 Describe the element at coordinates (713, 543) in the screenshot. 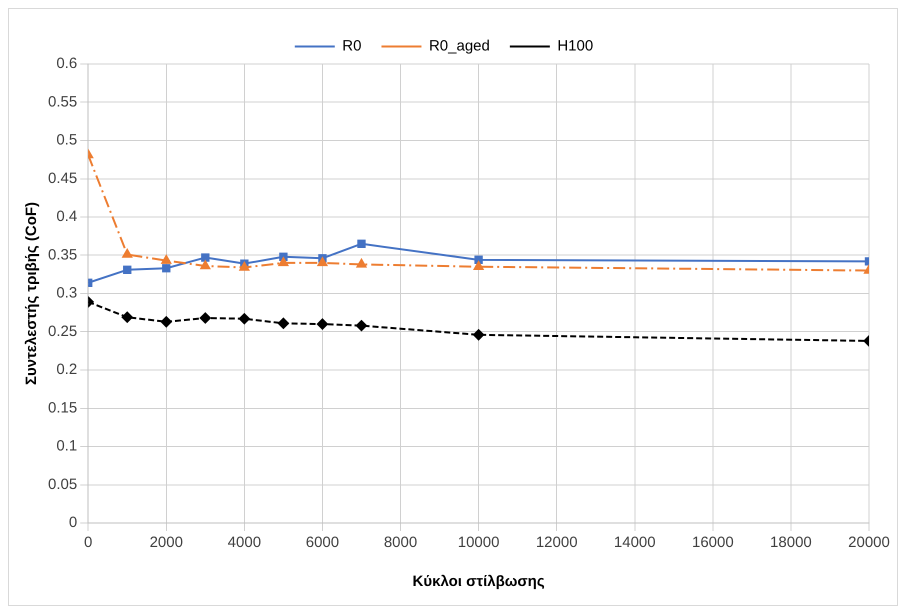

I see `x-tick-label: 16000` at that location.